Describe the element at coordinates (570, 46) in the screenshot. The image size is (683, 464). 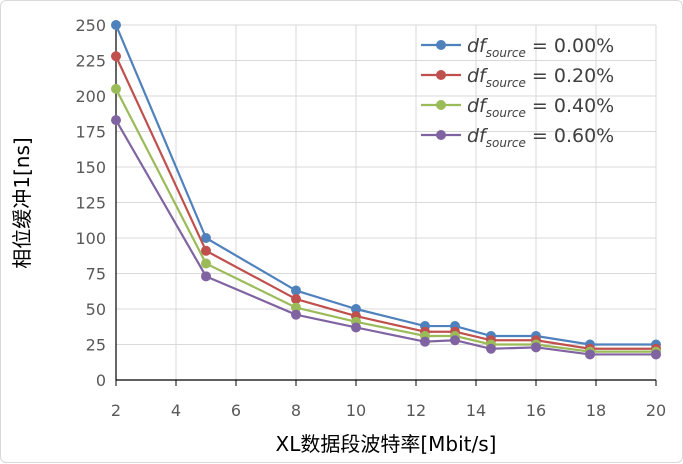
I see `legend-value: = 0.00%` at that location.